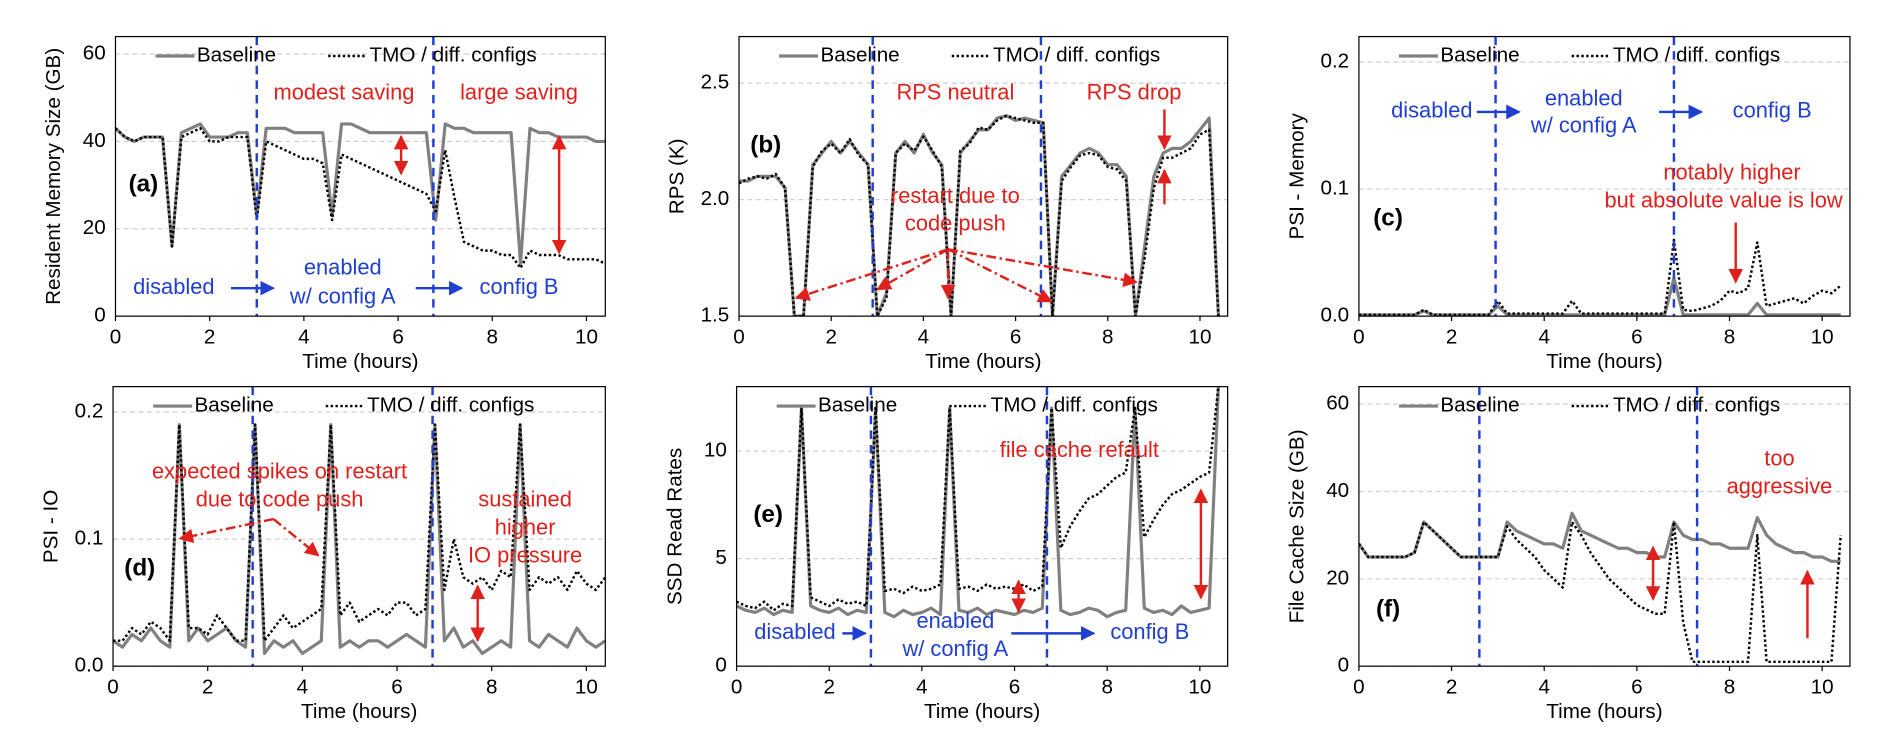  I want to click on y-axis-label: PSI - Memory, so click(1297, 176).